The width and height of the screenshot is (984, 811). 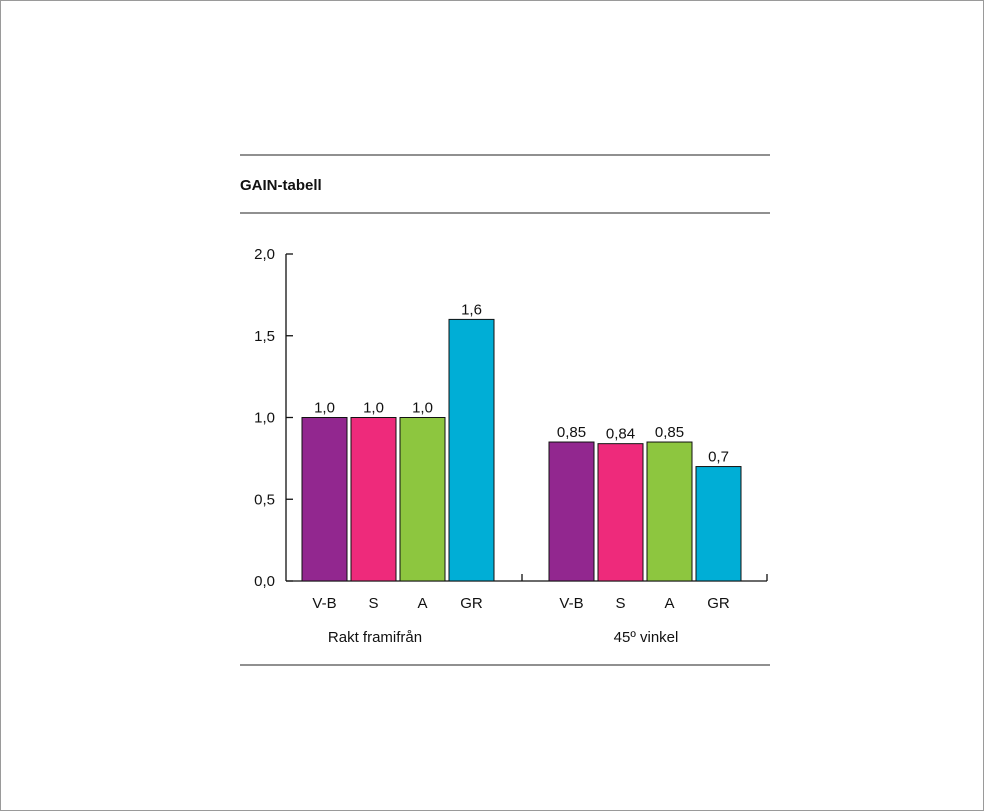 I want to click on group-label: Rakt framifrån, so click(x=375, y=637).